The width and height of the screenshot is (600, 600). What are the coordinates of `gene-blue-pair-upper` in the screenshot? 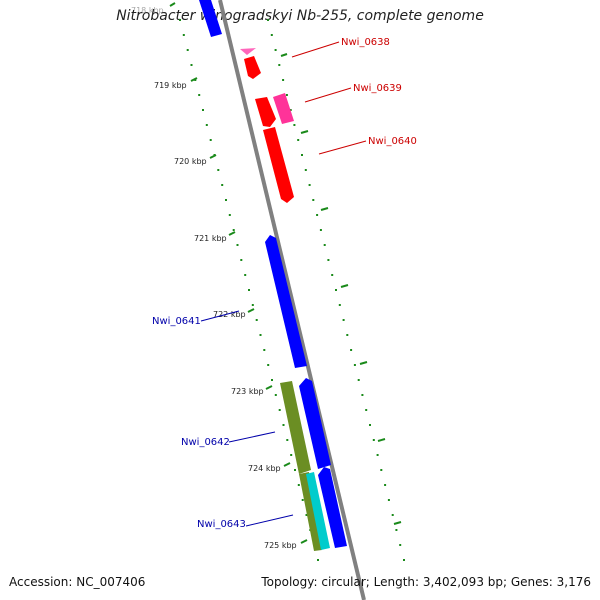 It's located at (315, 423).